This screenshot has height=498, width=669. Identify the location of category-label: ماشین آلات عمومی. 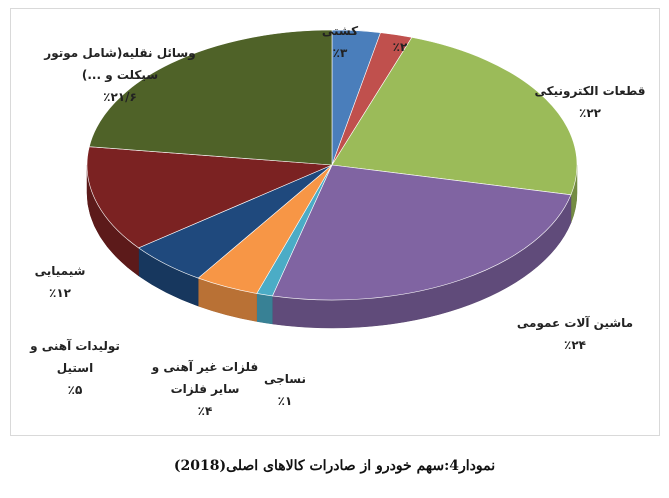
(575, 323).